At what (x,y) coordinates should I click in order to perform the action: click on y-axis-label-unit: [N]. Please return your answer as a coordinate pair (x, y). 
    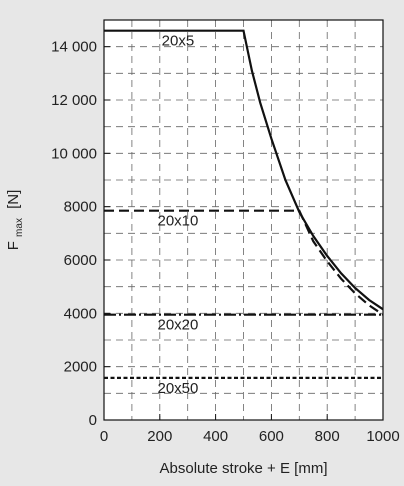
    Looking at the image, I should click on (13, 199).